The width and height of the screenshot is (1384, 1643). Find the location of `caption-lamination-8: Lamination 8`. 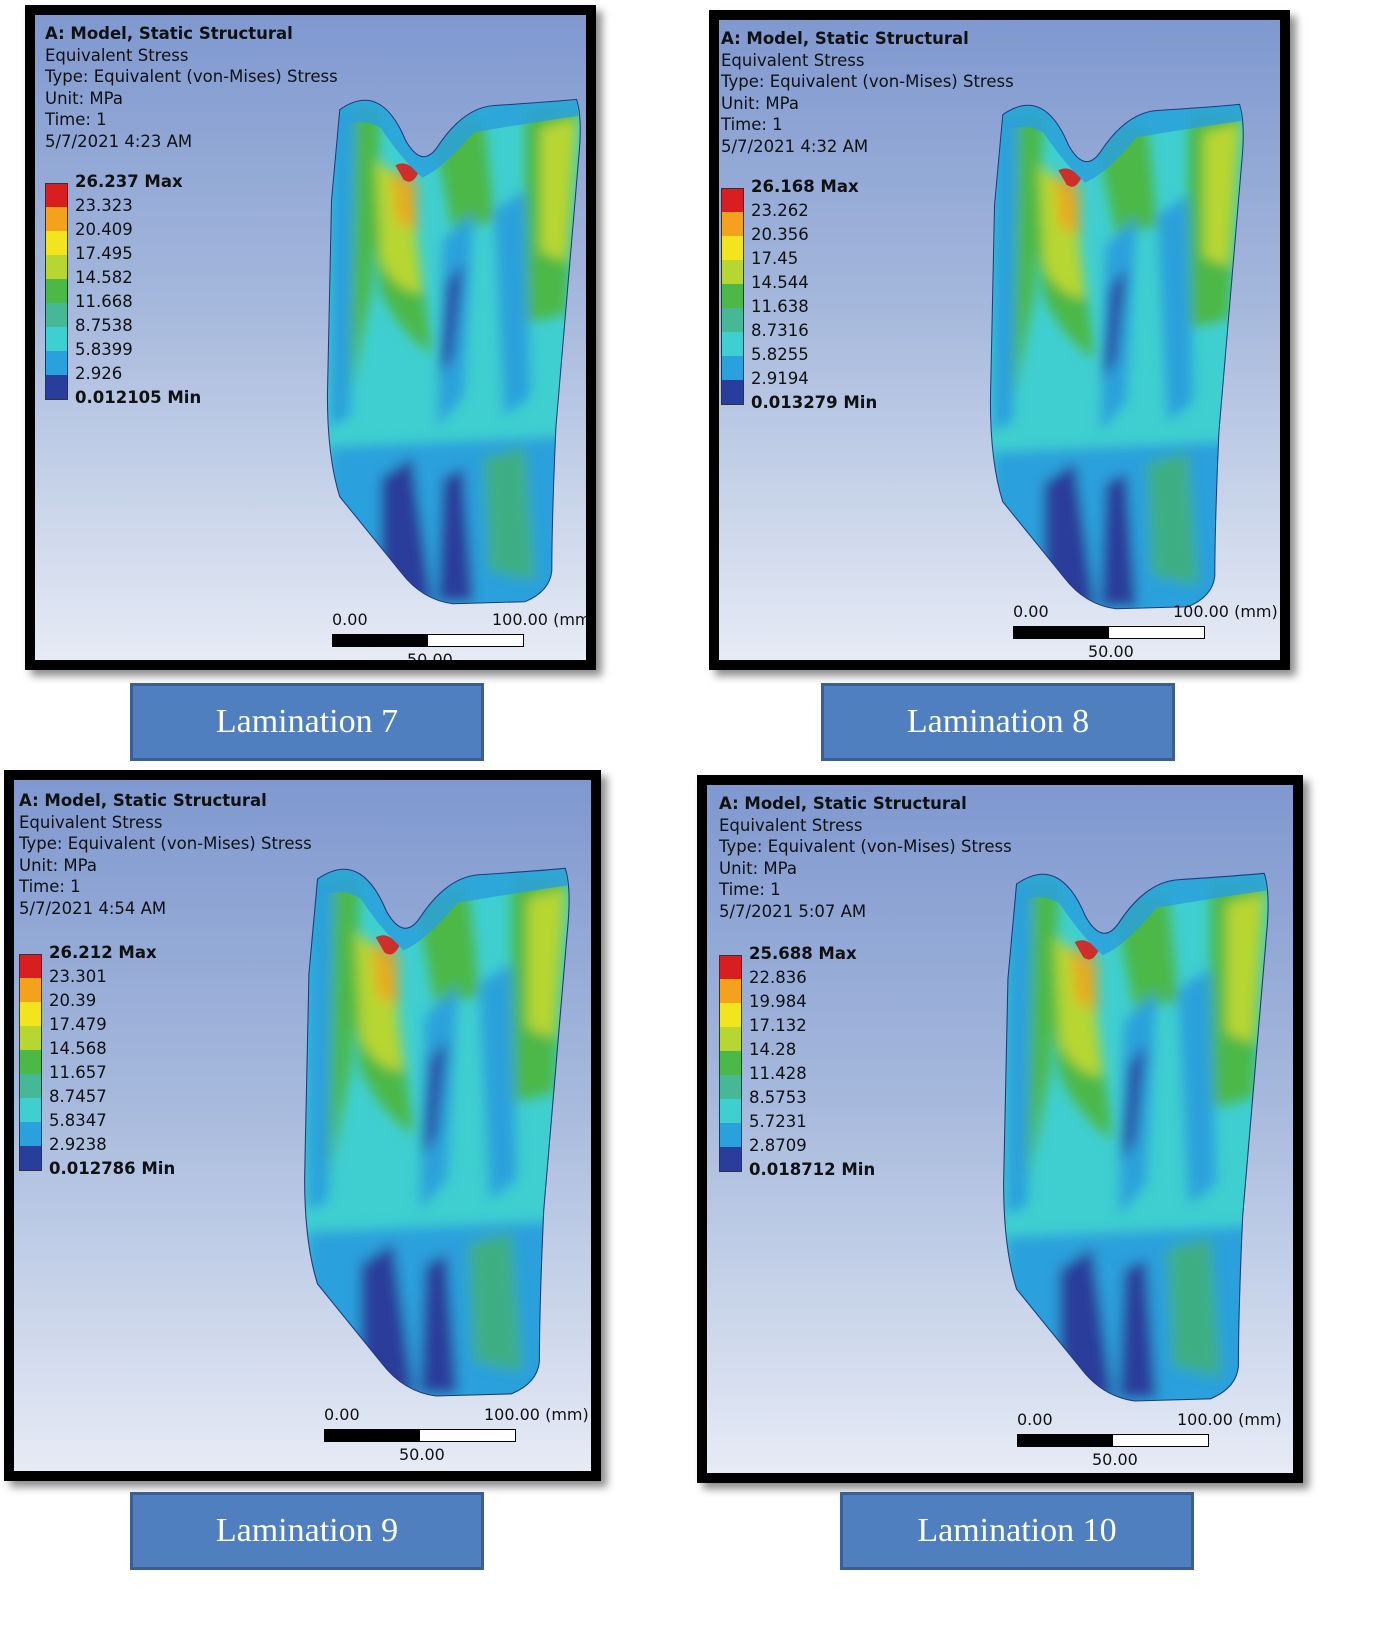

caption-lamination-8: Lamination 8 is located at coordinates (998, 722).